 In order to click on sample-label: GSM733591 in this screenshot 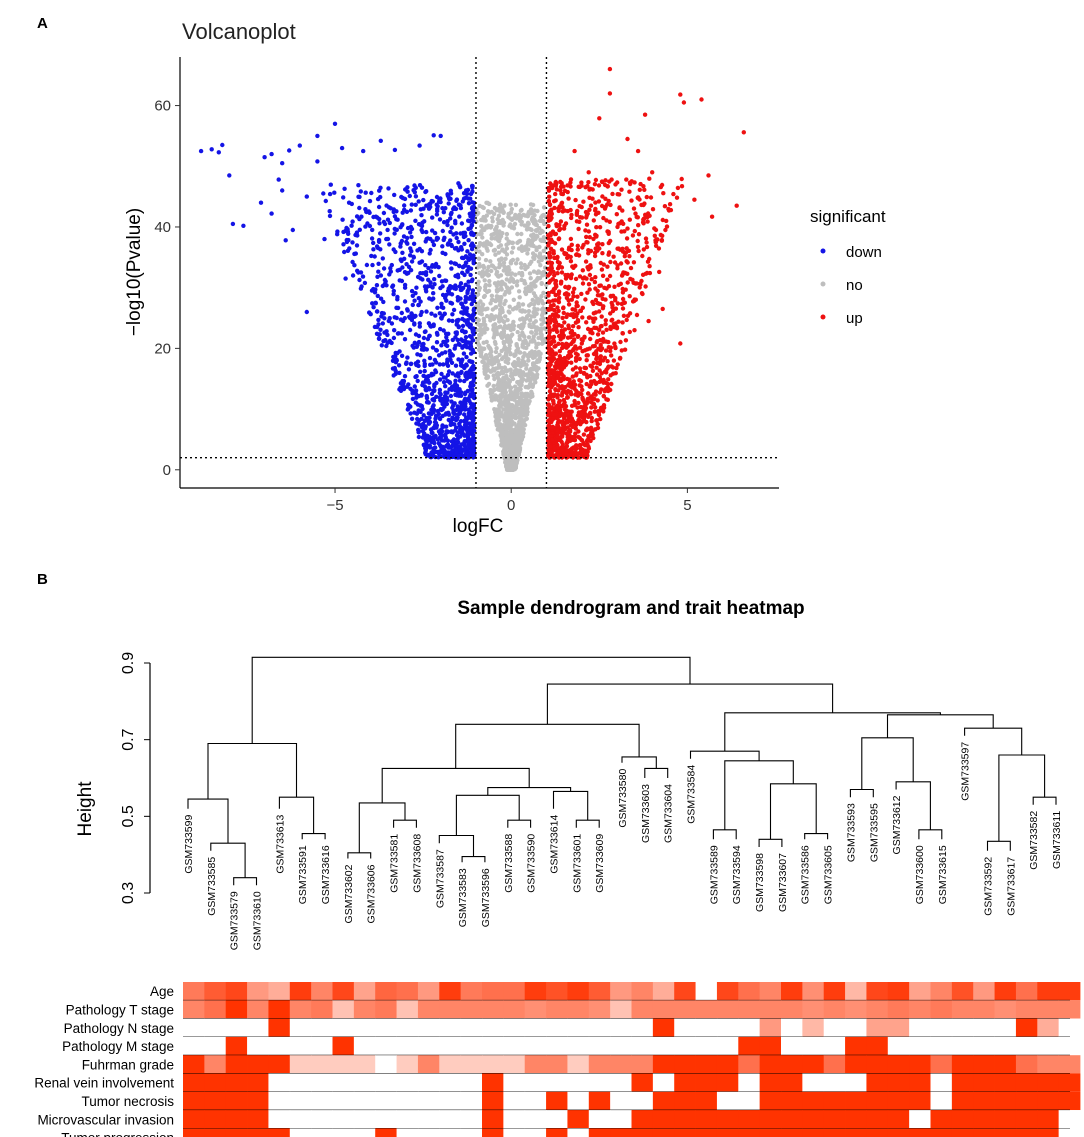, I will do `click(303, 874)`.